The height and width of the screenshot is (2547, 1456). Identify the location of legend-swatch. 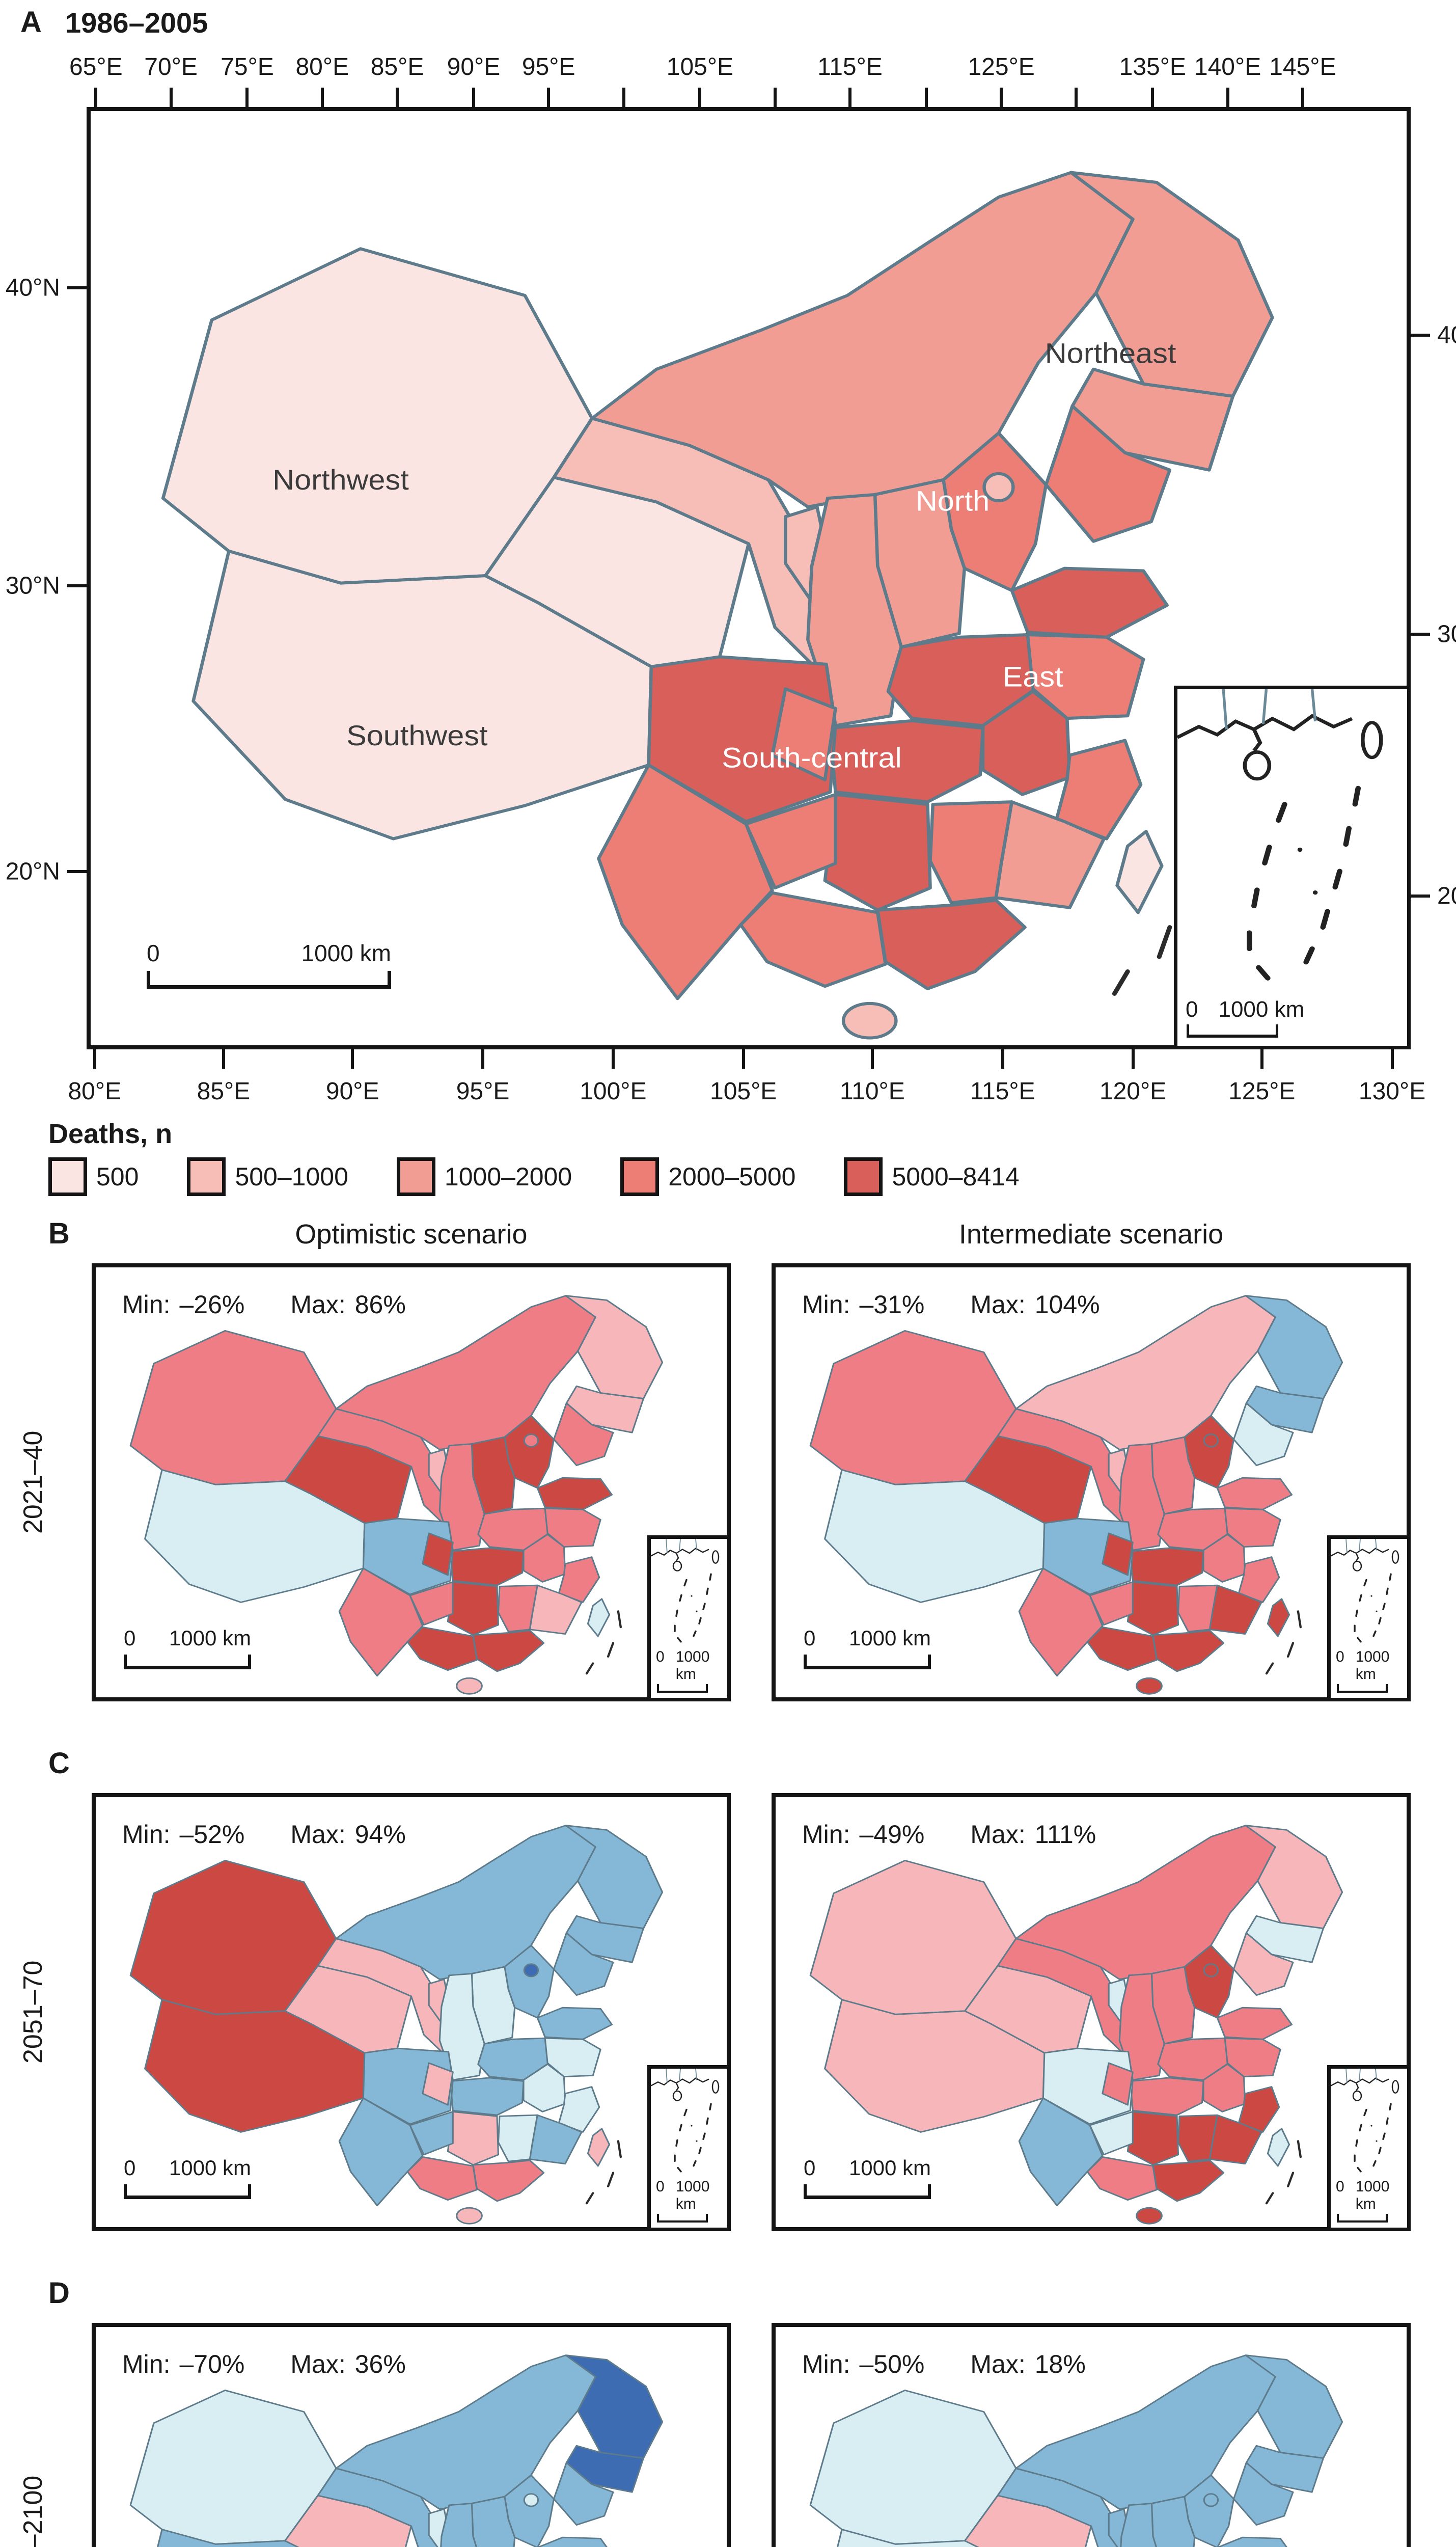
(415, 1176).